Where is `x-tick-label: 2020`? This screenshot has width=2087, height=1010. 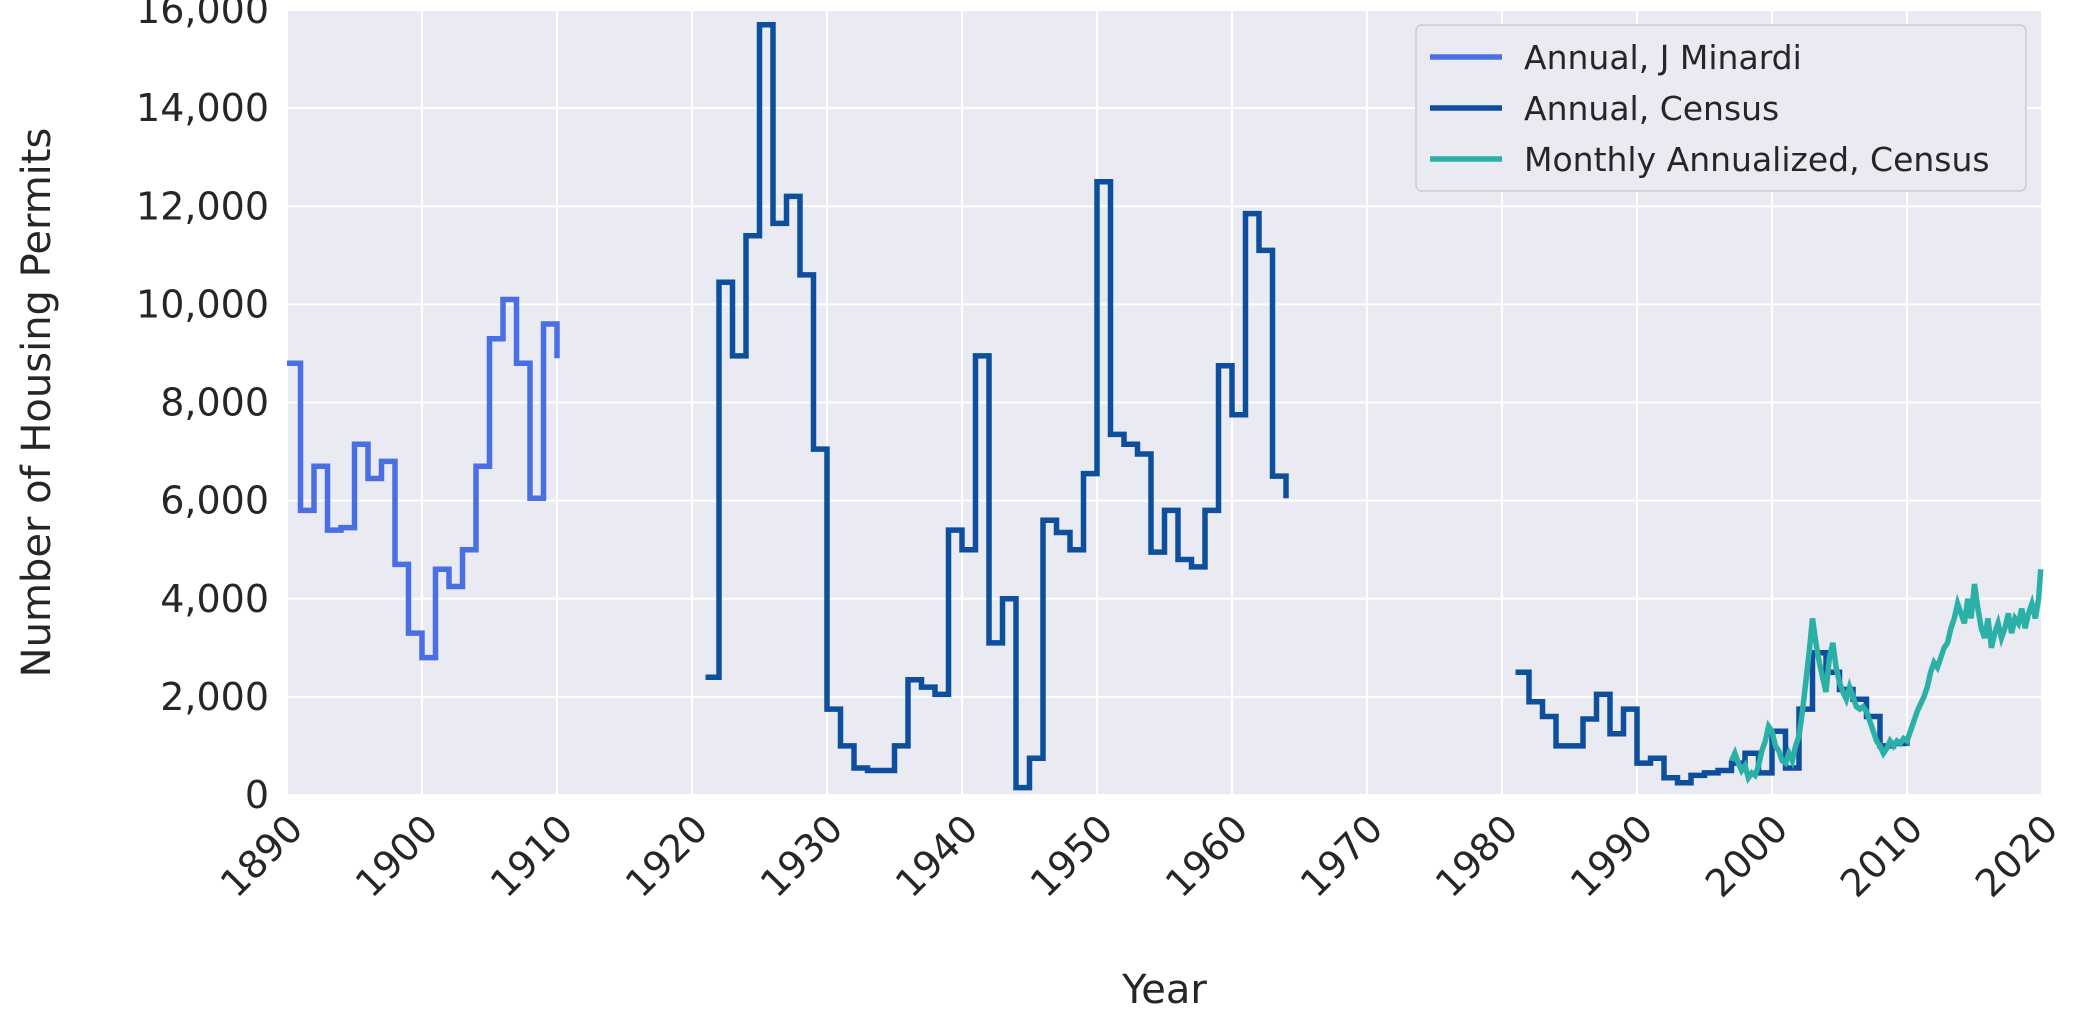
x-tick-label: 2020 is located at coordinates (2017, 856).